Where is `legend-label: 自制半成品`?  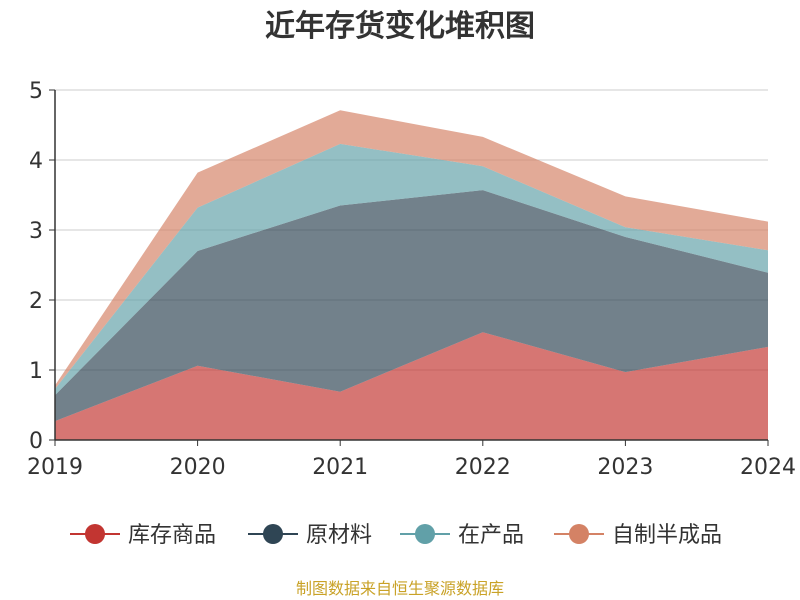
legend-label: 自制半成品 is located at coordinates (667, 535).